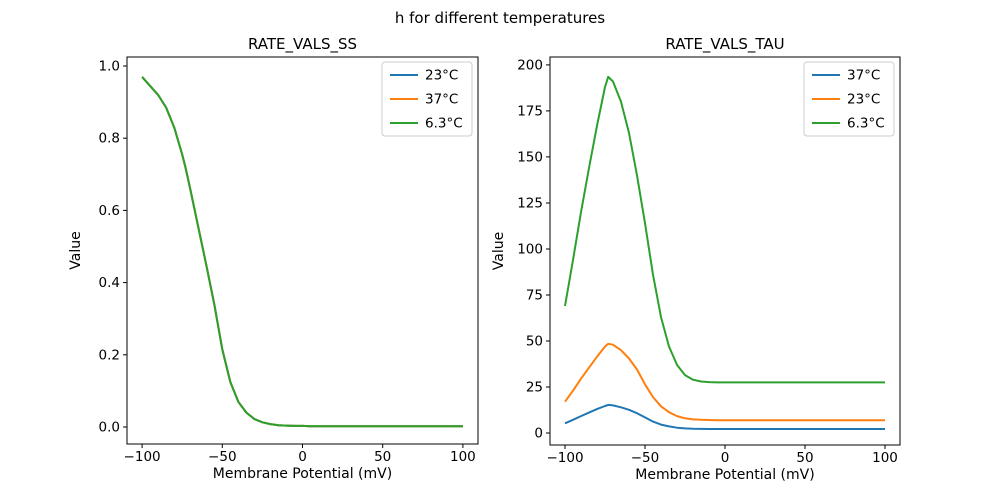 Image resolution: width=1000 pixels, height=500 pixels. Describe the element at coordinates (530, 204) in the screenshot. I see `y-tick-label: 125` at that location.